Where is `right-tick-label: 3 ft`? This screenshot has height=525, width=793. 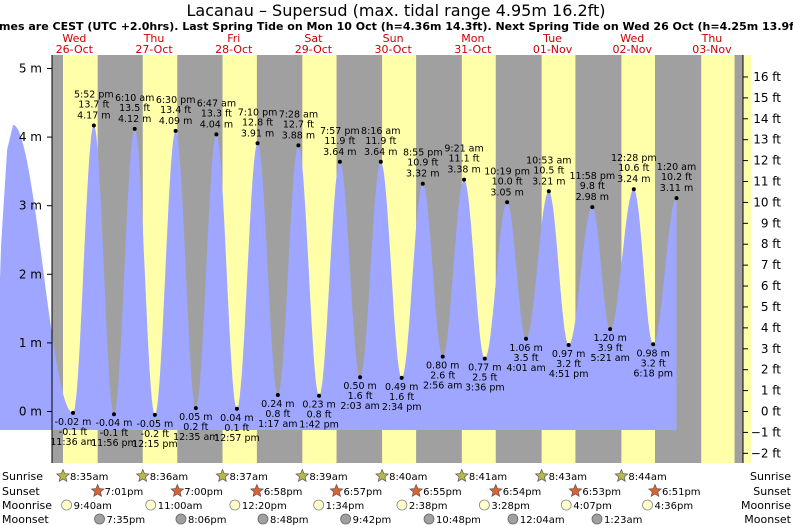 right-tick-label: 3 ft is located at coordinates (771, 349).